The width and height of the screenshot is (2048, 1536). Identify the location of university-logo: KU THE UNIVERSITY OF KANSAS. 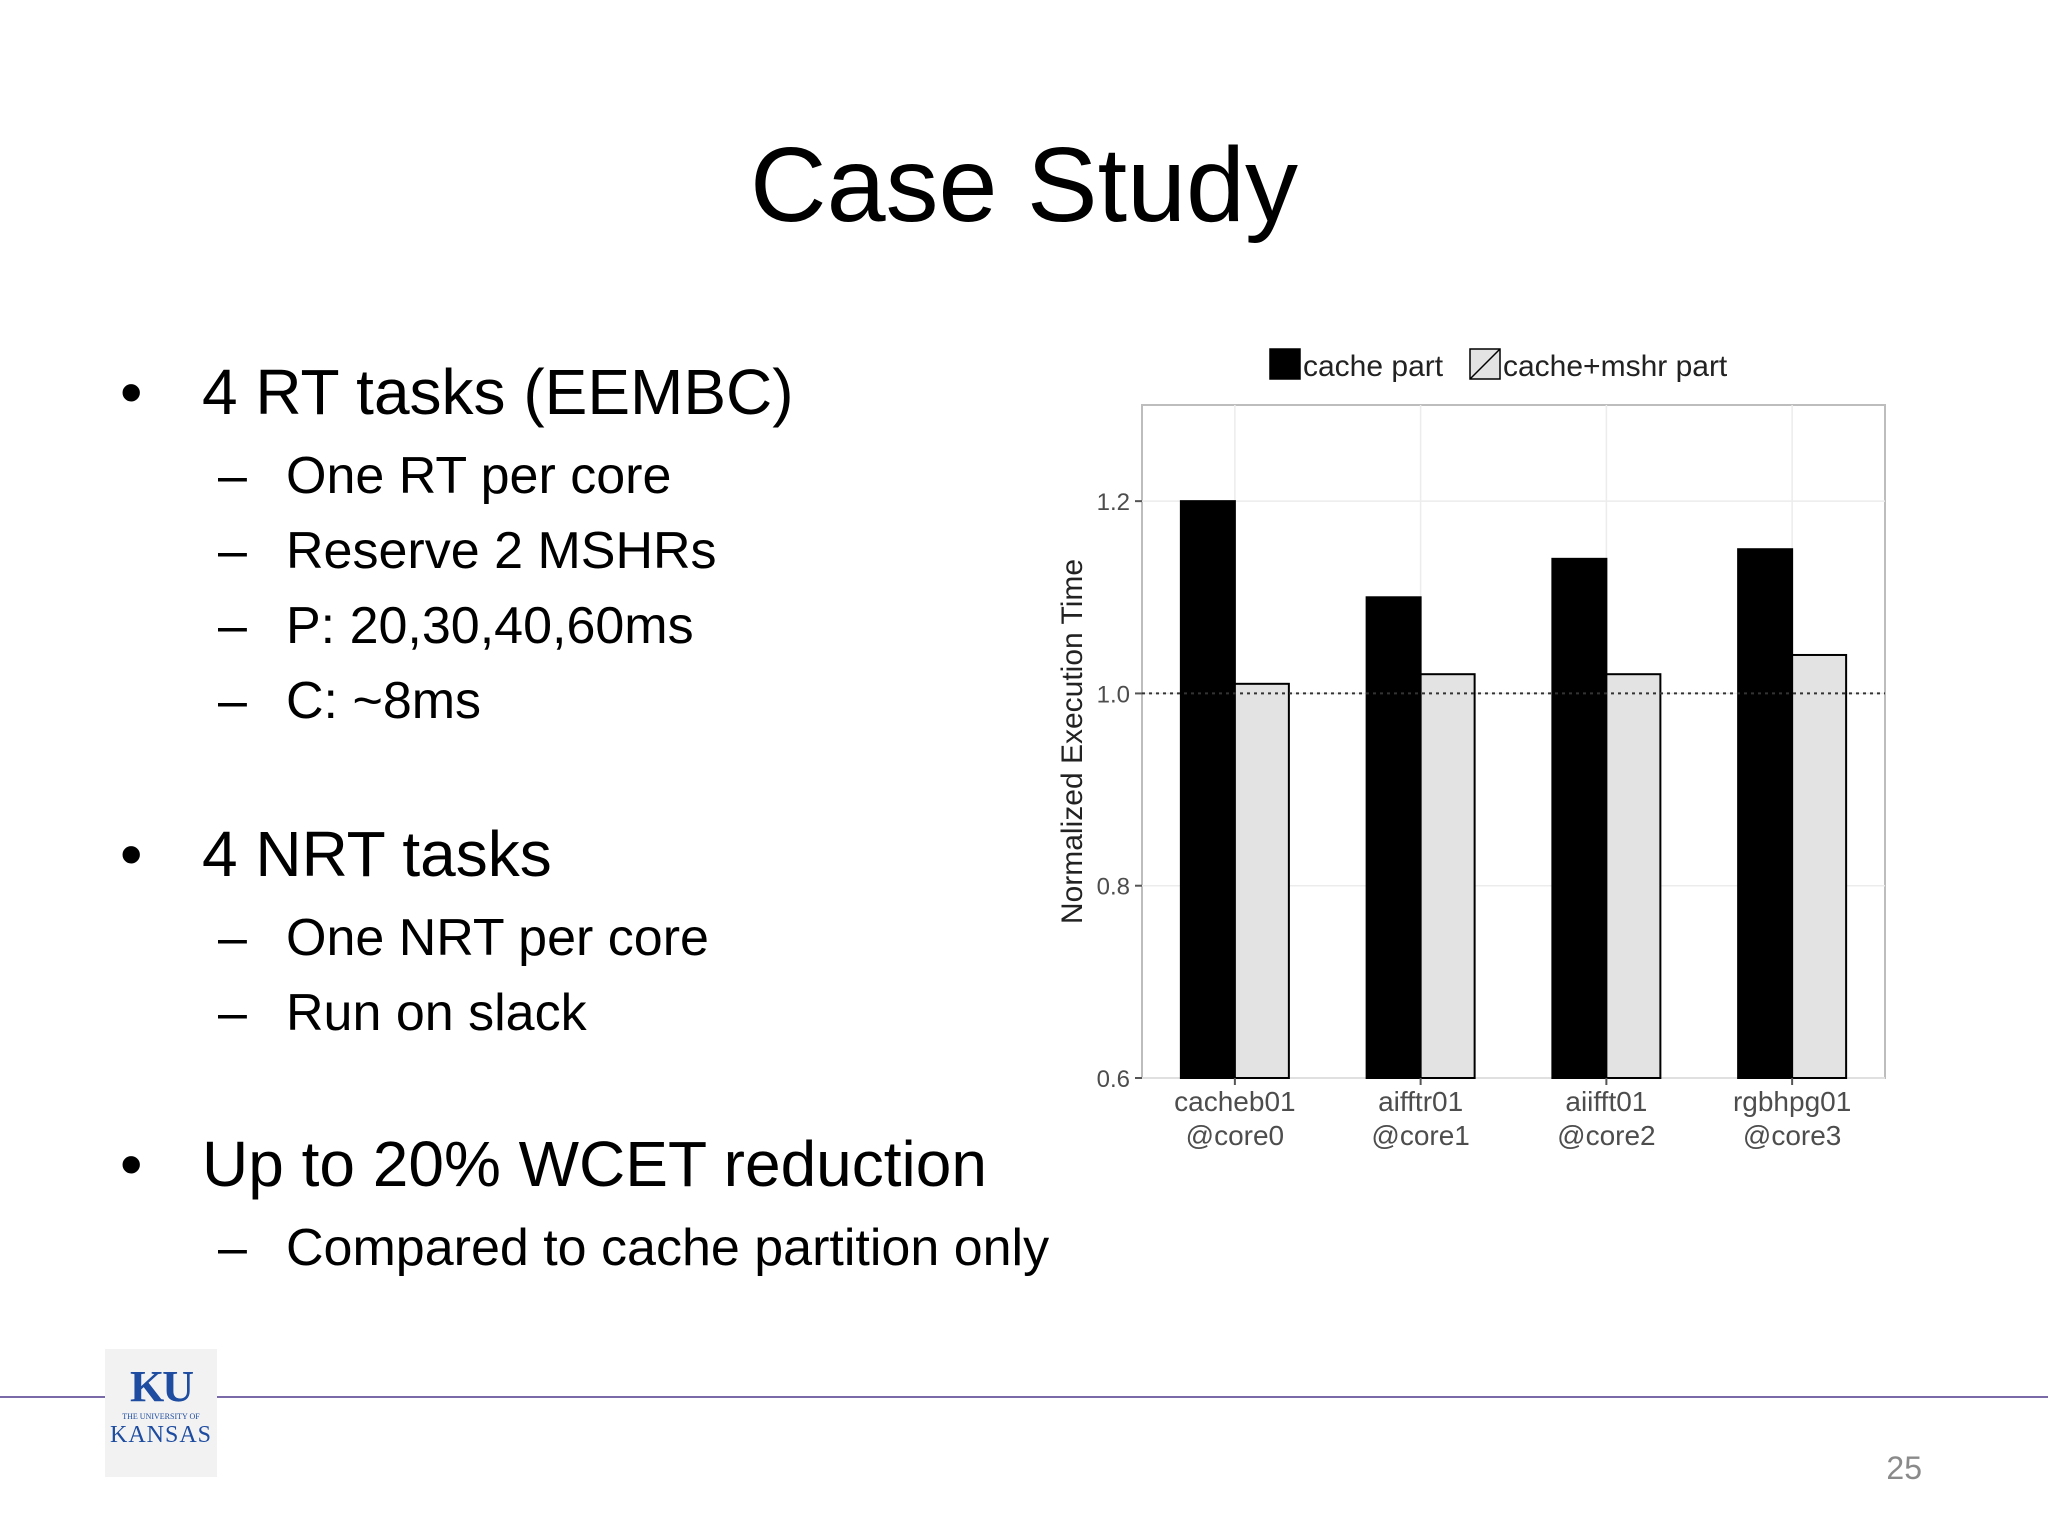
(161, 1413).